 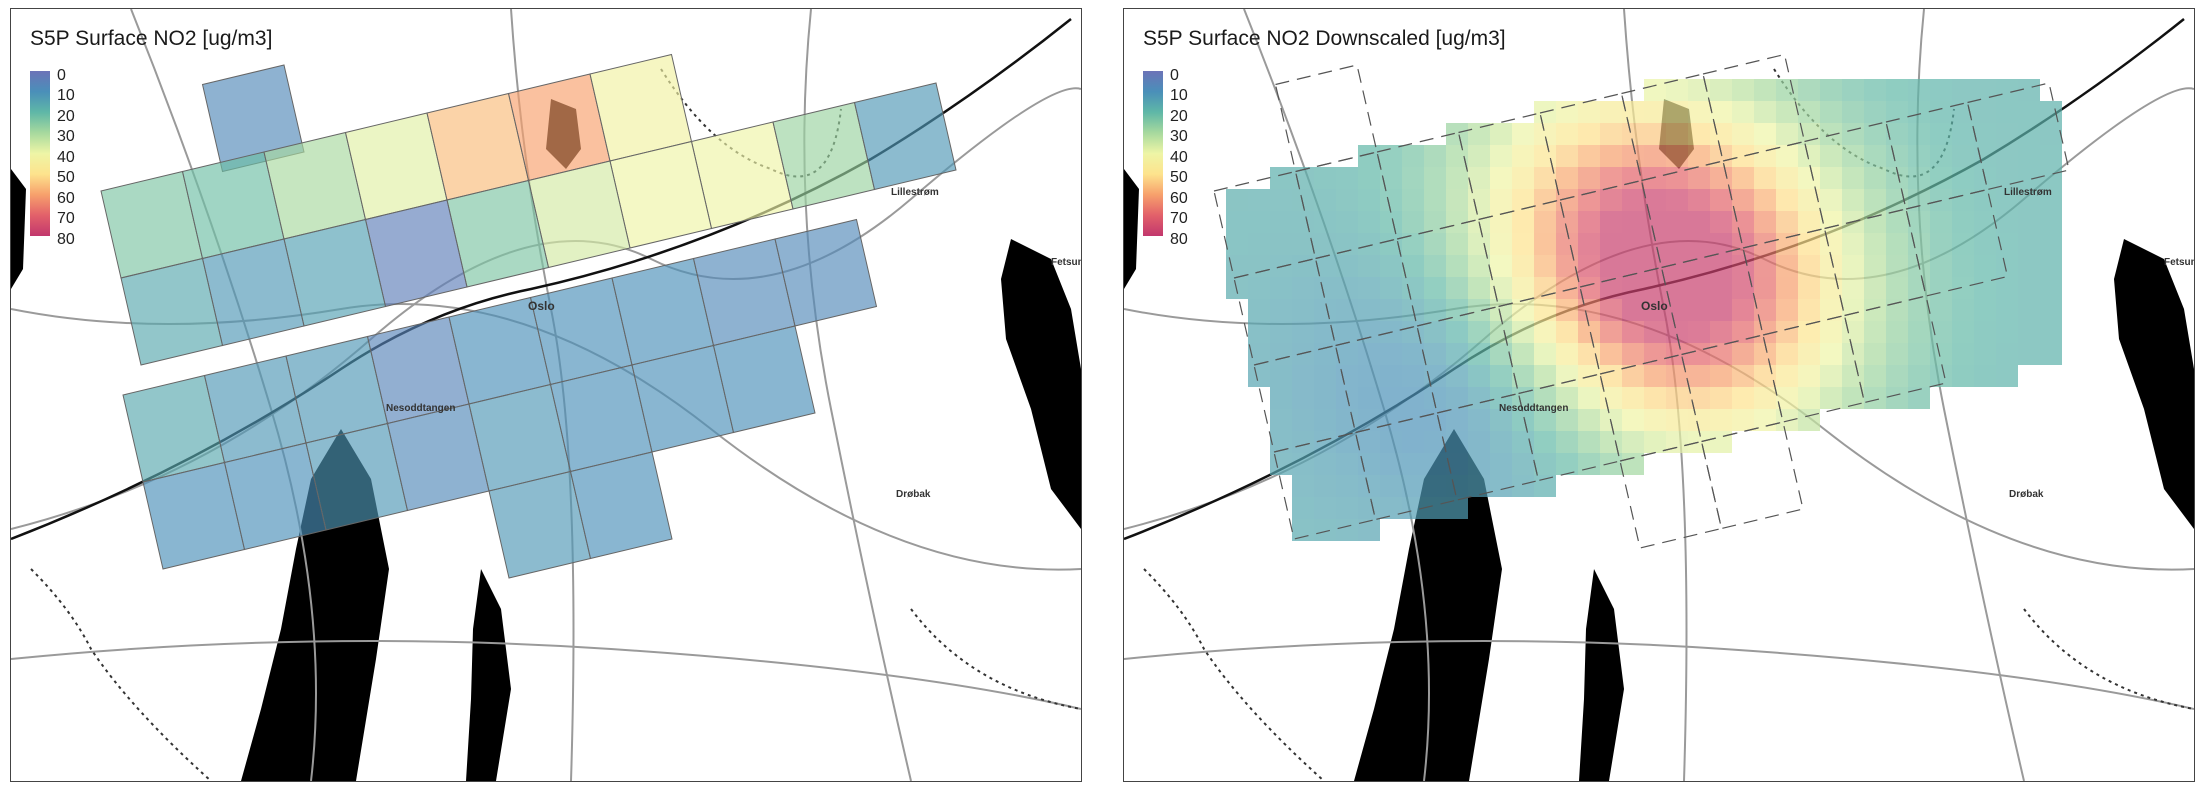 What do you see at coordinates (66, 136) in the screenshot?
I see `colorbar-tick: 30` at bounding box center [66, 136].